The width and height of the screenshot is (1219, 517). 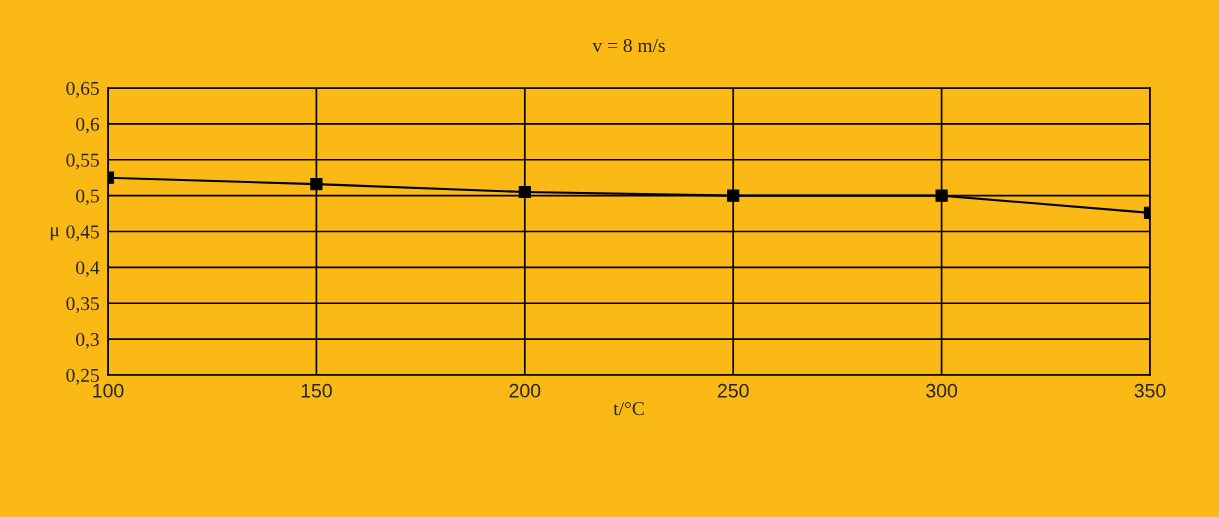 What do you see at coordinates (733, 390) in the screenshot?
I see `x-tick-label: 250` at bounding box center [733, 390].